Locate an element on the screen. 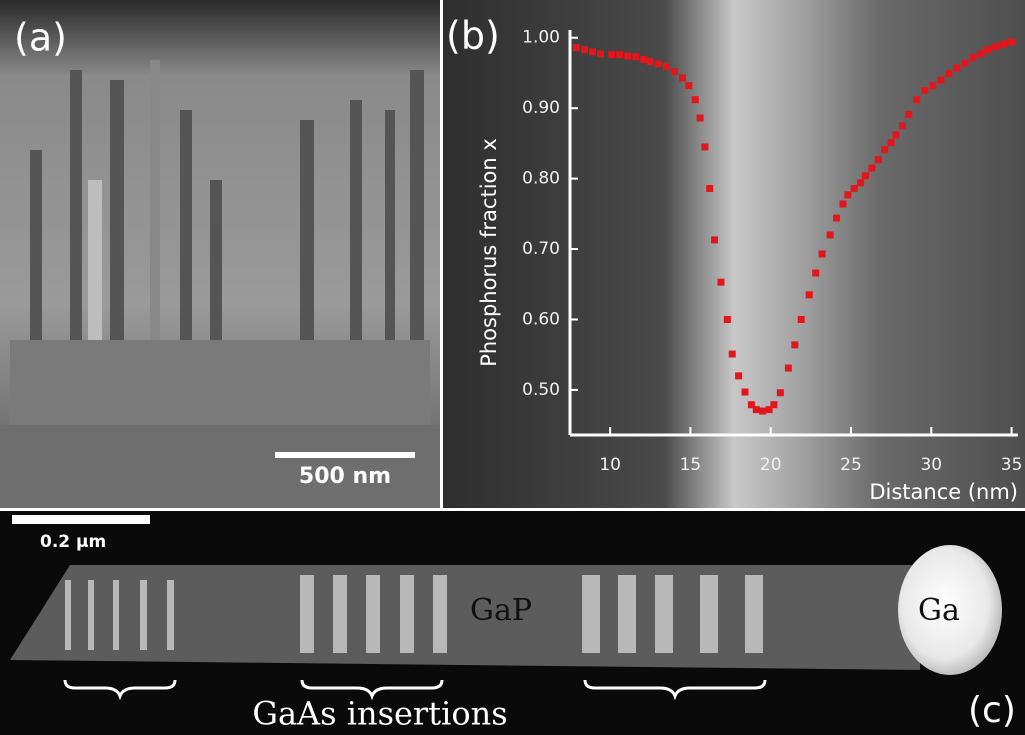 This screenshot has width=1025, height=735. y-axis-label: Phosphorus fraction x is located at coordinates (489, 252).